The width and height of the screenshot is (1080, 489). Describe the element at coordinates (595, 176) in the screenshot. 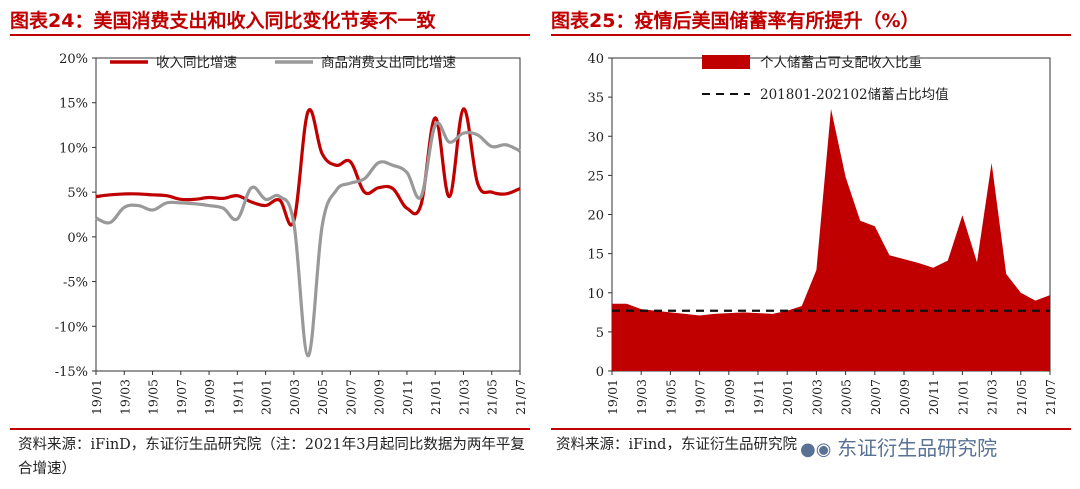

I see `y-tick-label: 25` at that location.